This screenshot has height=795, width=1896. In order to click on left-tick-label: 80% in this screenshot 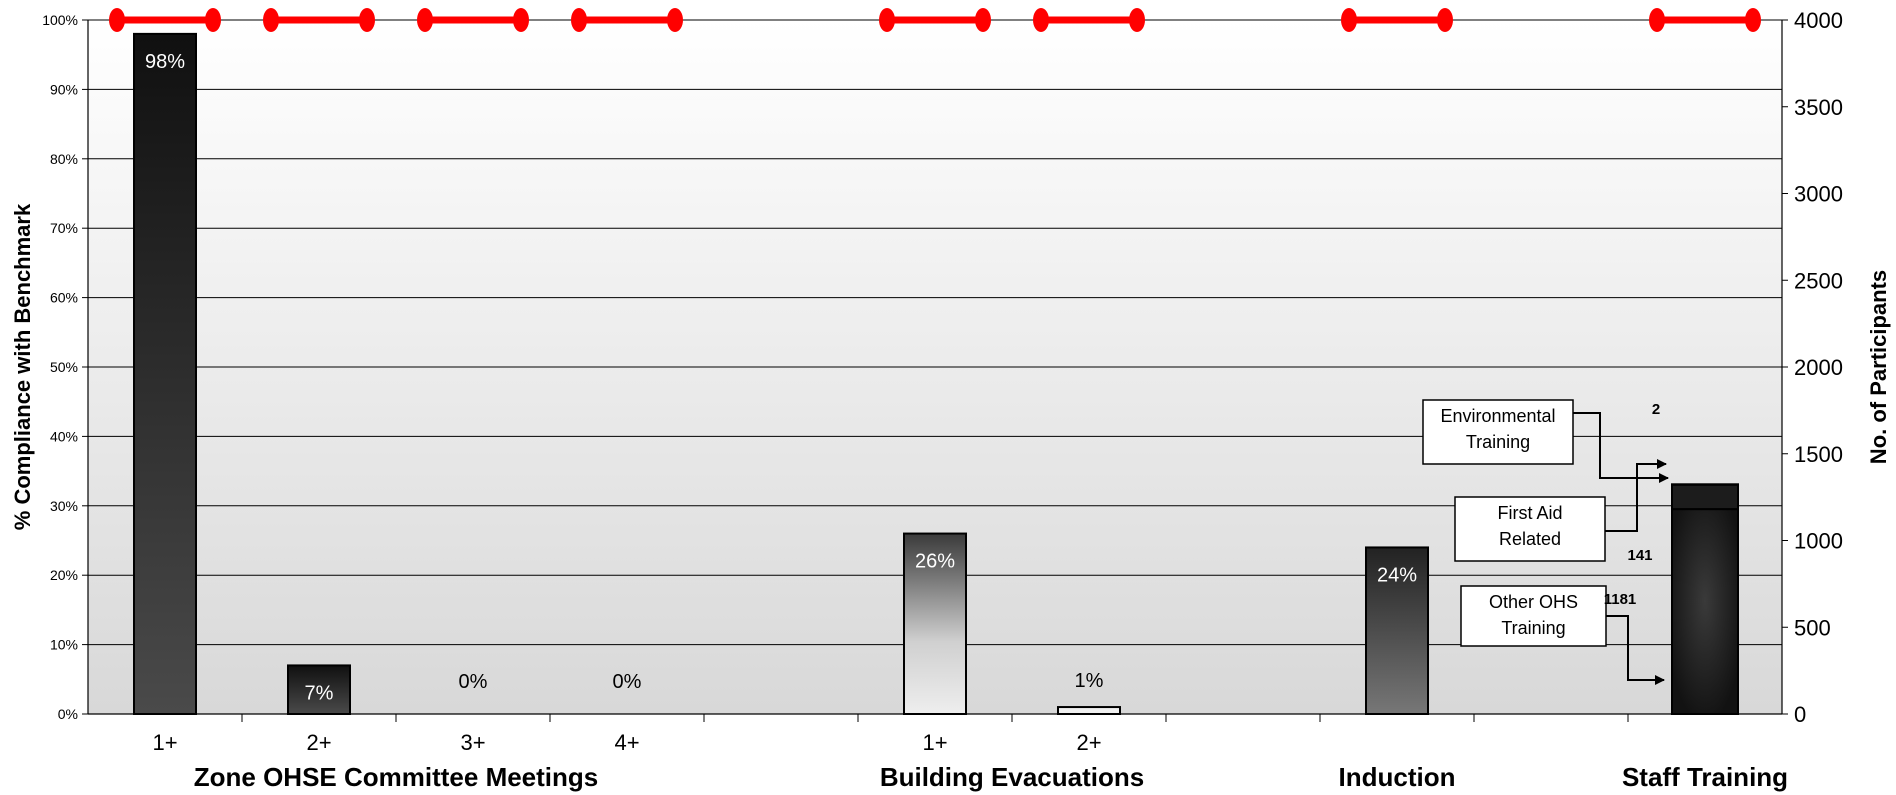, I will do `click(64, 159)`.